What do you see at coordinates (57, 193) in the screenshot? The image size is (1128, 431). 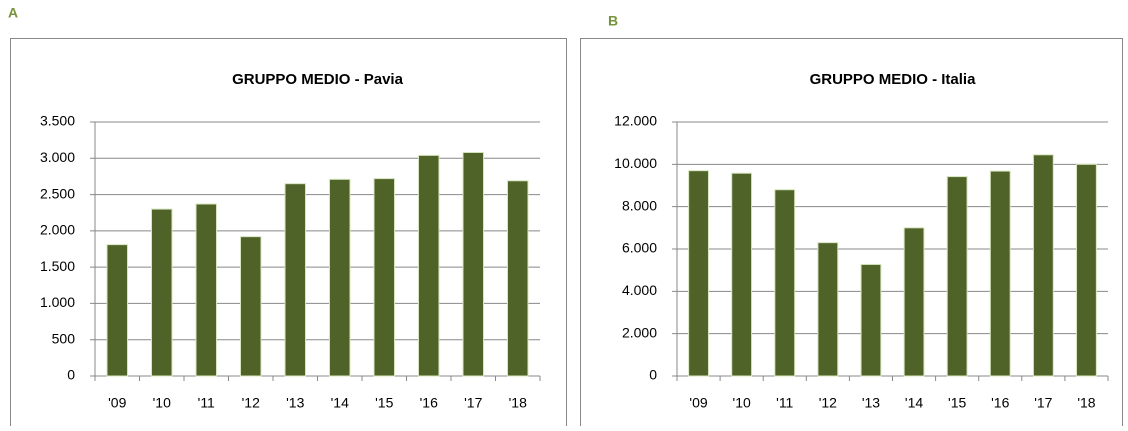 I see `y-tick-label: 2.500` at bounding box center [57, 193].